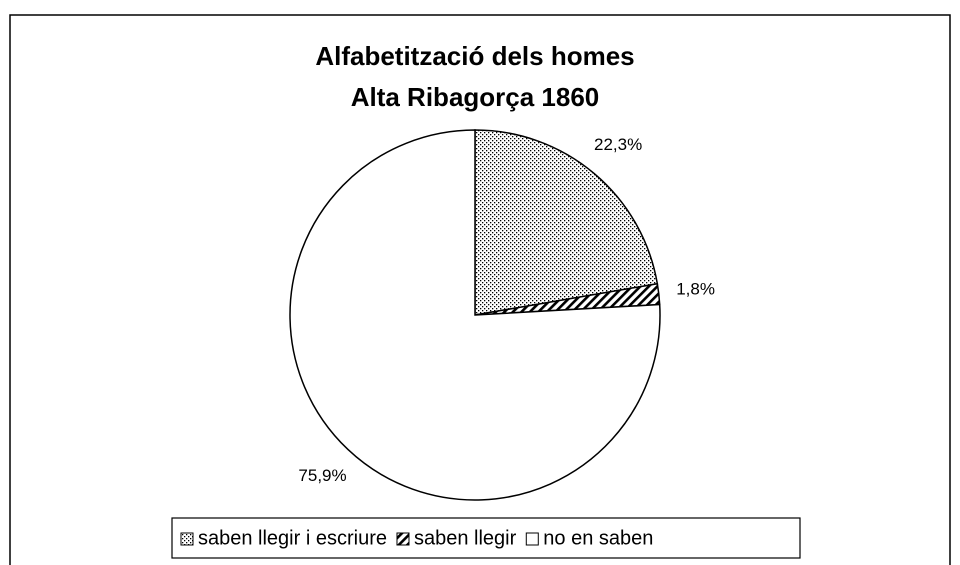  I want to click on data-label: 75,9%, so click(322, 475).